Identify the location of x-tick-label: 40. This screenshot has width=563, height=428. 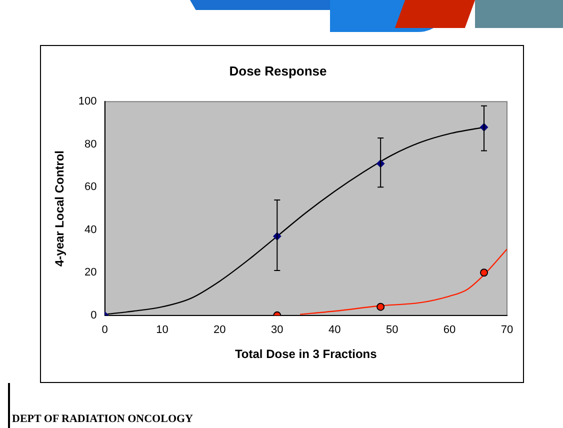
(334, 330).